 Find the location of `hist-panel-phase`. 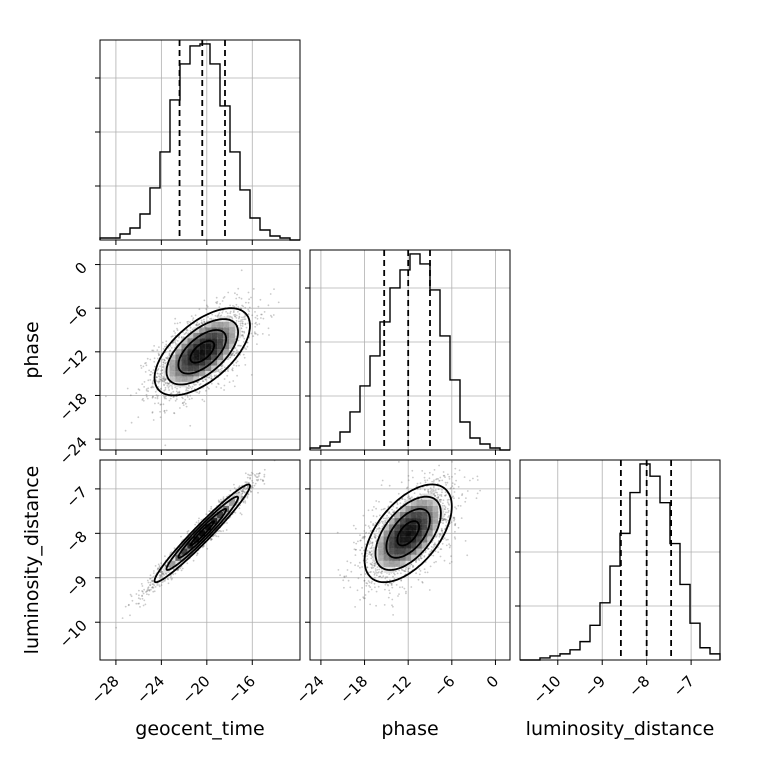

hist-panel-phase is located at coordinates (408, 352).